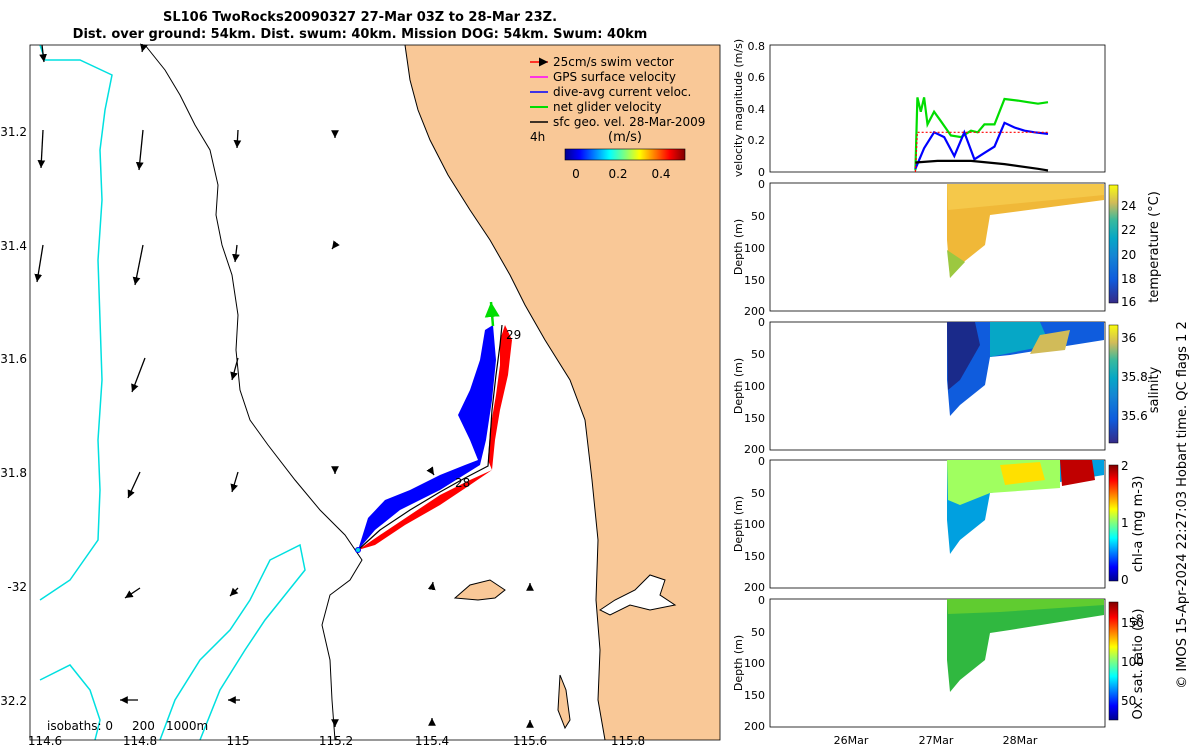 The image size is (1200, 750). I want to click on map-xtick-0: 114.6, so click(45, 741).